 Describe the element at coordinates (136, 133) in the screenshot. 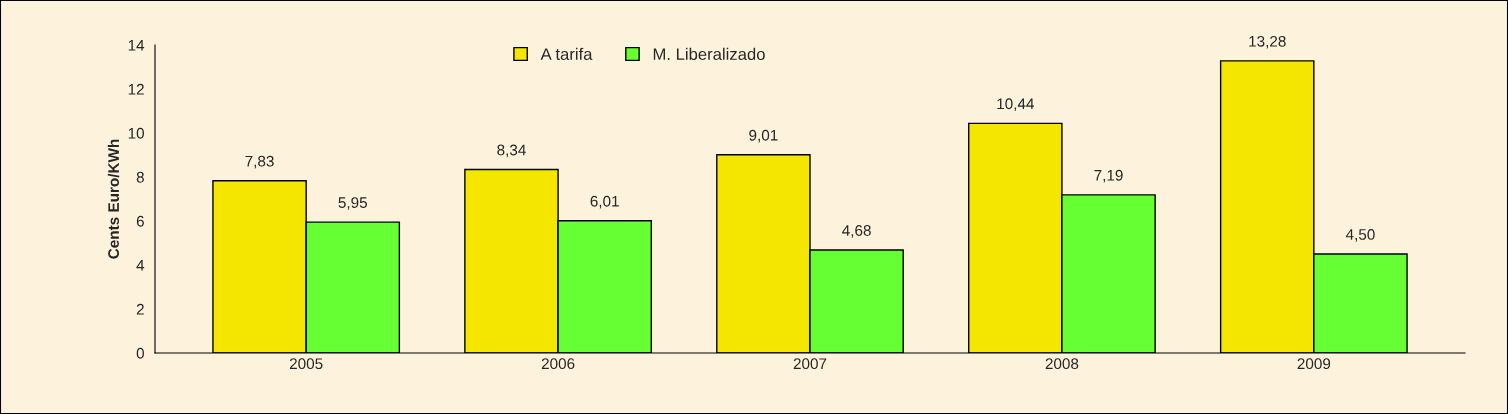

I see `y-tick-label: 10` at that location.